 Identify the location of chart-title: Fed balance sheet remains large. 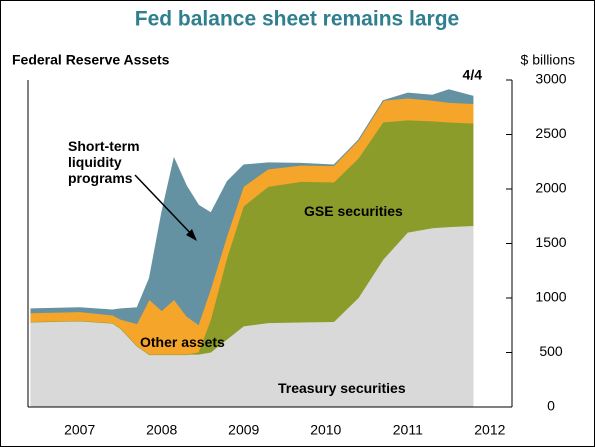
(297, 19).